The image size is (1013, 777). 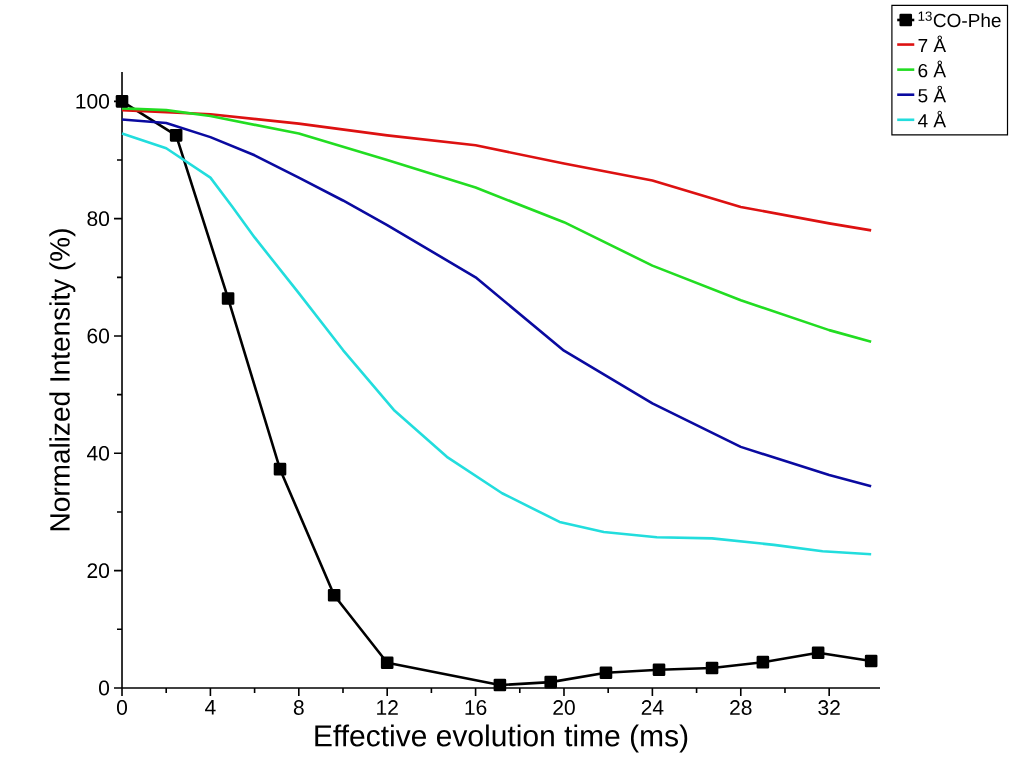 What do you see at coordinates (62, 380) in the screenshot?
I see `y-axis-title: Normalized Intensity (%)` at bounding box center [62, 380].